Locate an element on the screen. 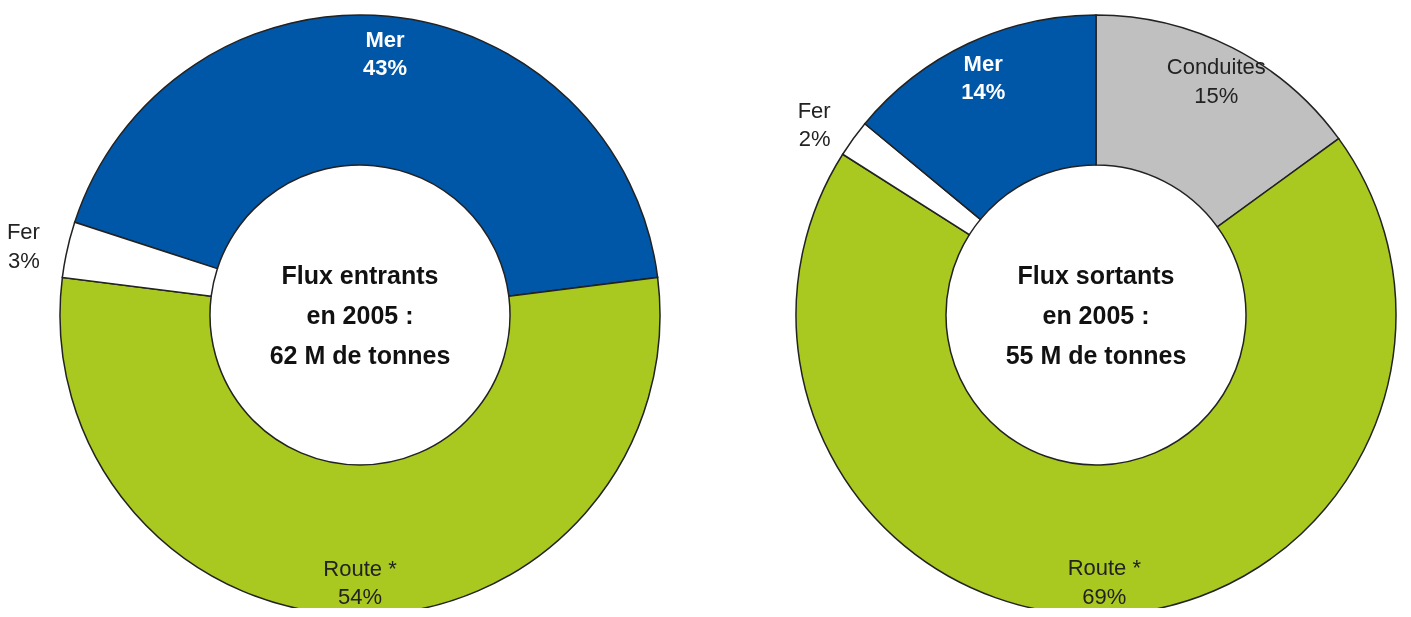 The width and height of the screenshot is (1411, 617). text: Flux entrants en 2005 : 62 M de tonnes is located at coordinates (360, 315).